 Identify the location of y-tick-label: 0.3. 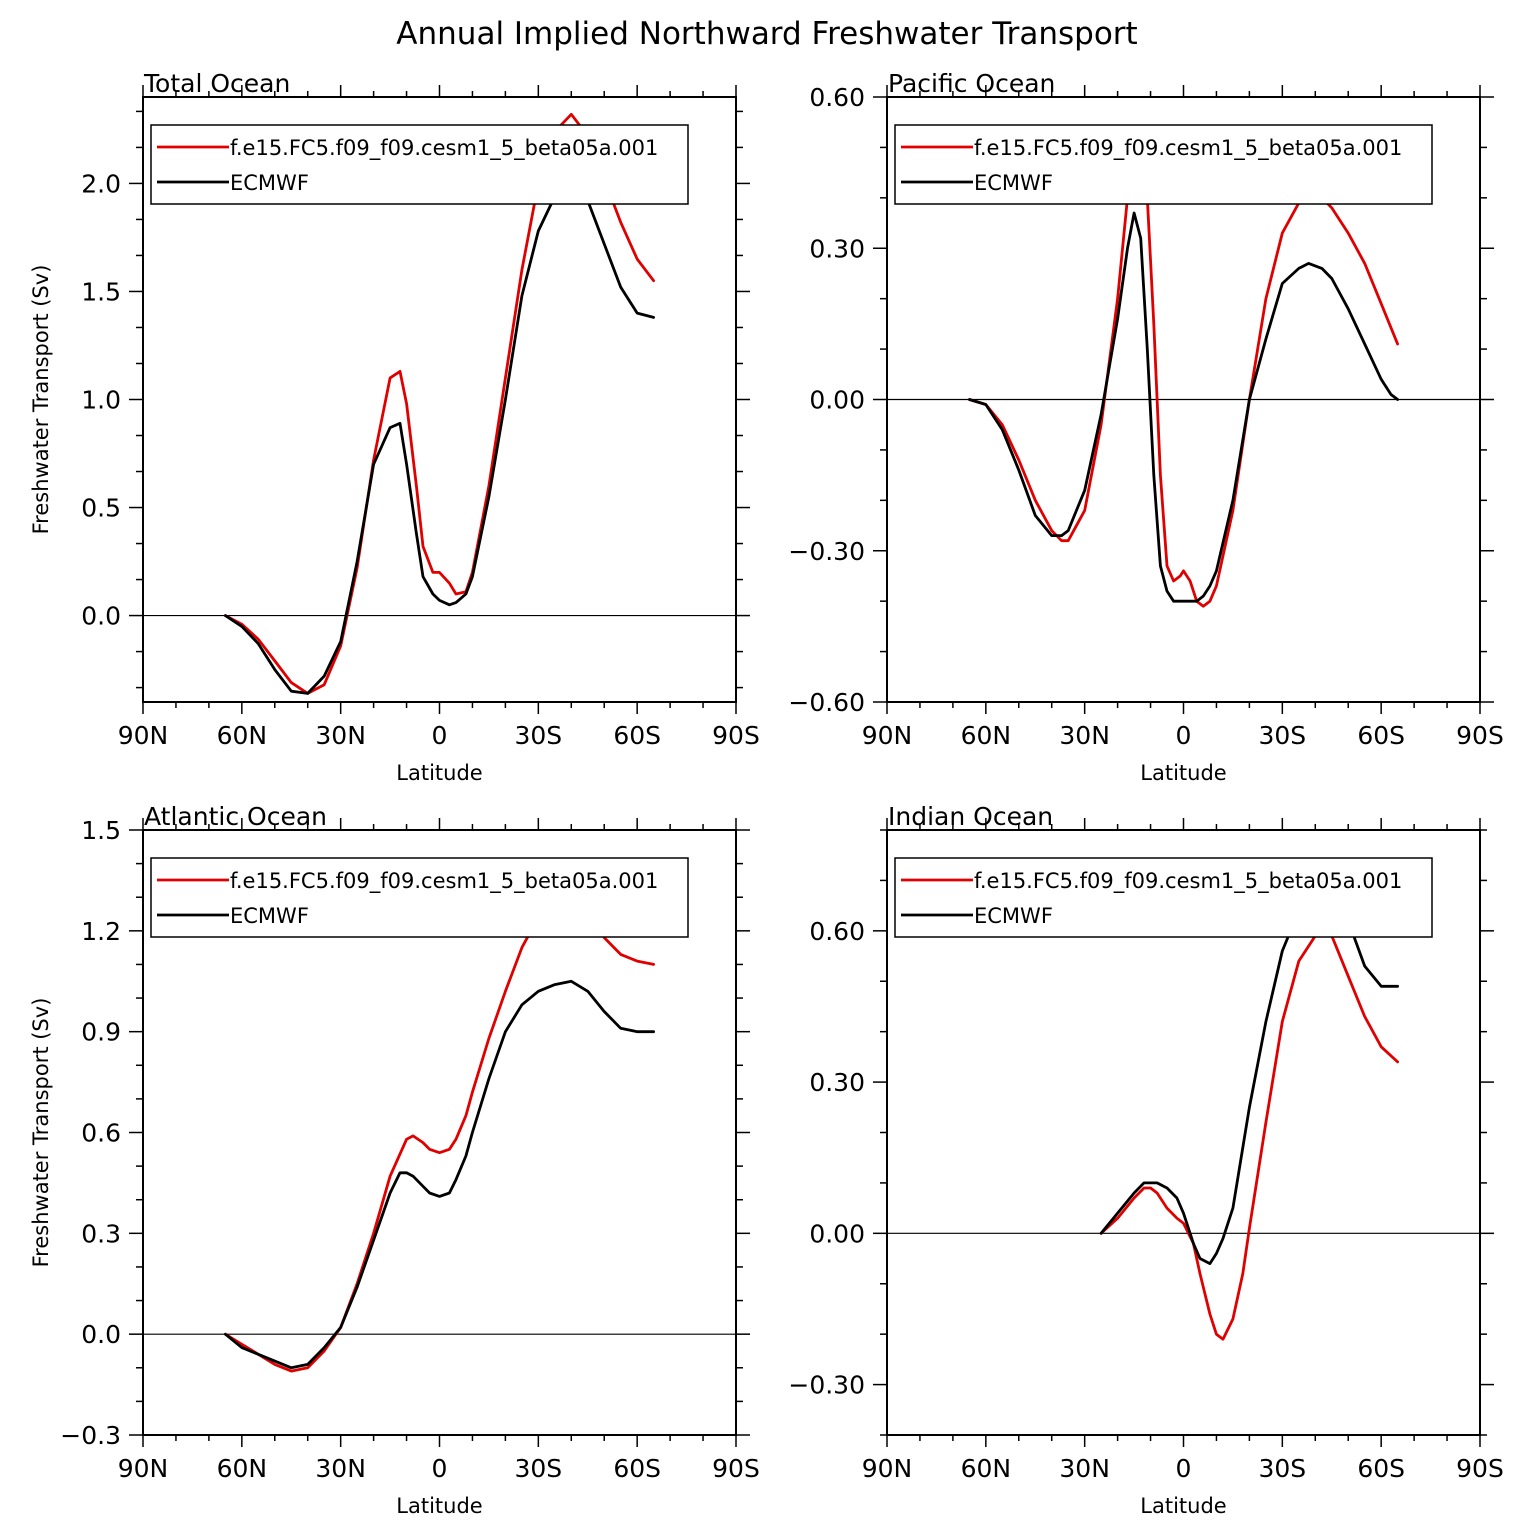
(101, 1233).